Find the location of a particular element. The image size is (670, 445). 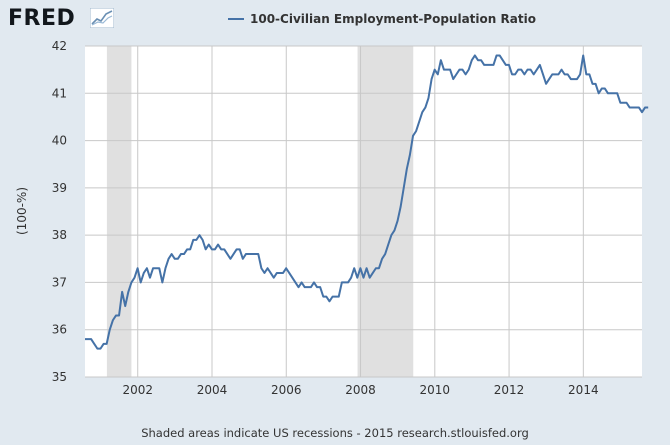

x-tick-label-2010: 2010 is located at coordinates (435, 390).